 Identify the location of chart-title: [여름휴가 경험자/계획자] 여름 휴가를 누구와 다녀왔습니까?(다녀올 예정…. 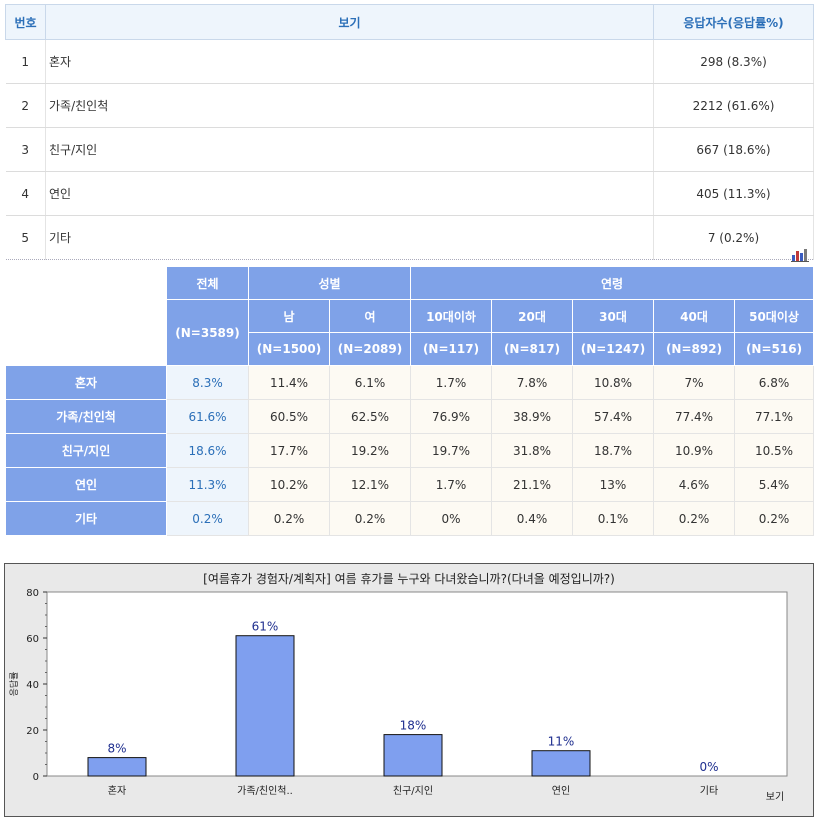
(409, 579).